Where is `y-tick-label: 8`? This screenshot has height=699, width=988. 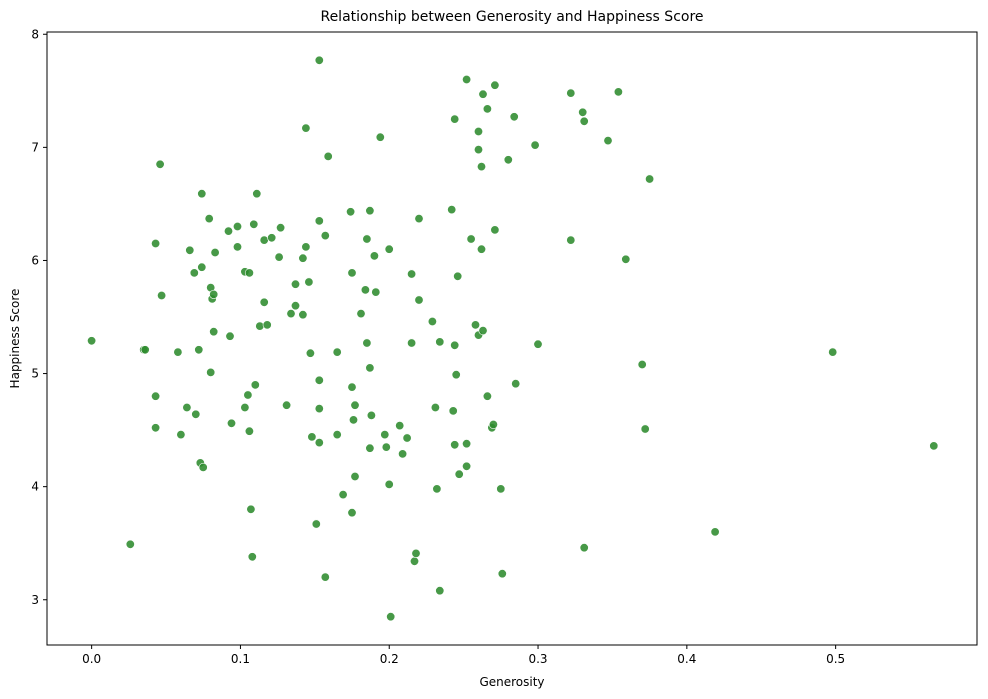
y-tick-label: 8 is located at coordinates (35, 34).